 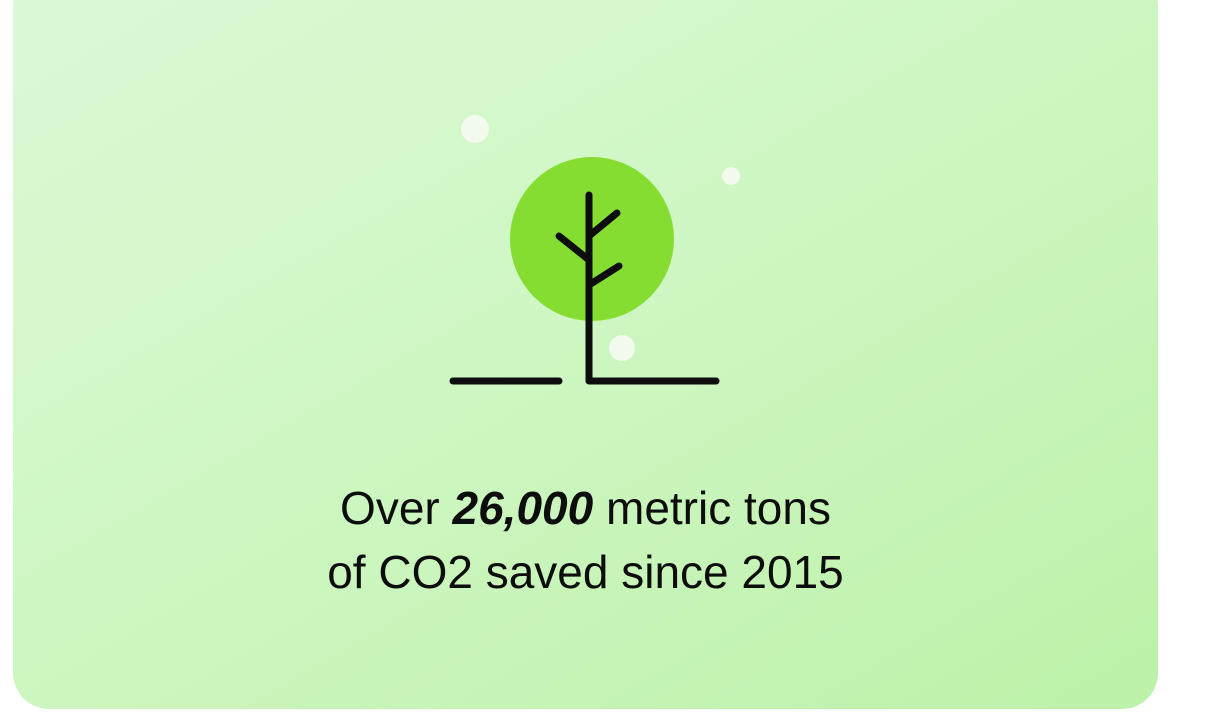 I want to click on stat-prefix: Over, so click(x=396, y=508).